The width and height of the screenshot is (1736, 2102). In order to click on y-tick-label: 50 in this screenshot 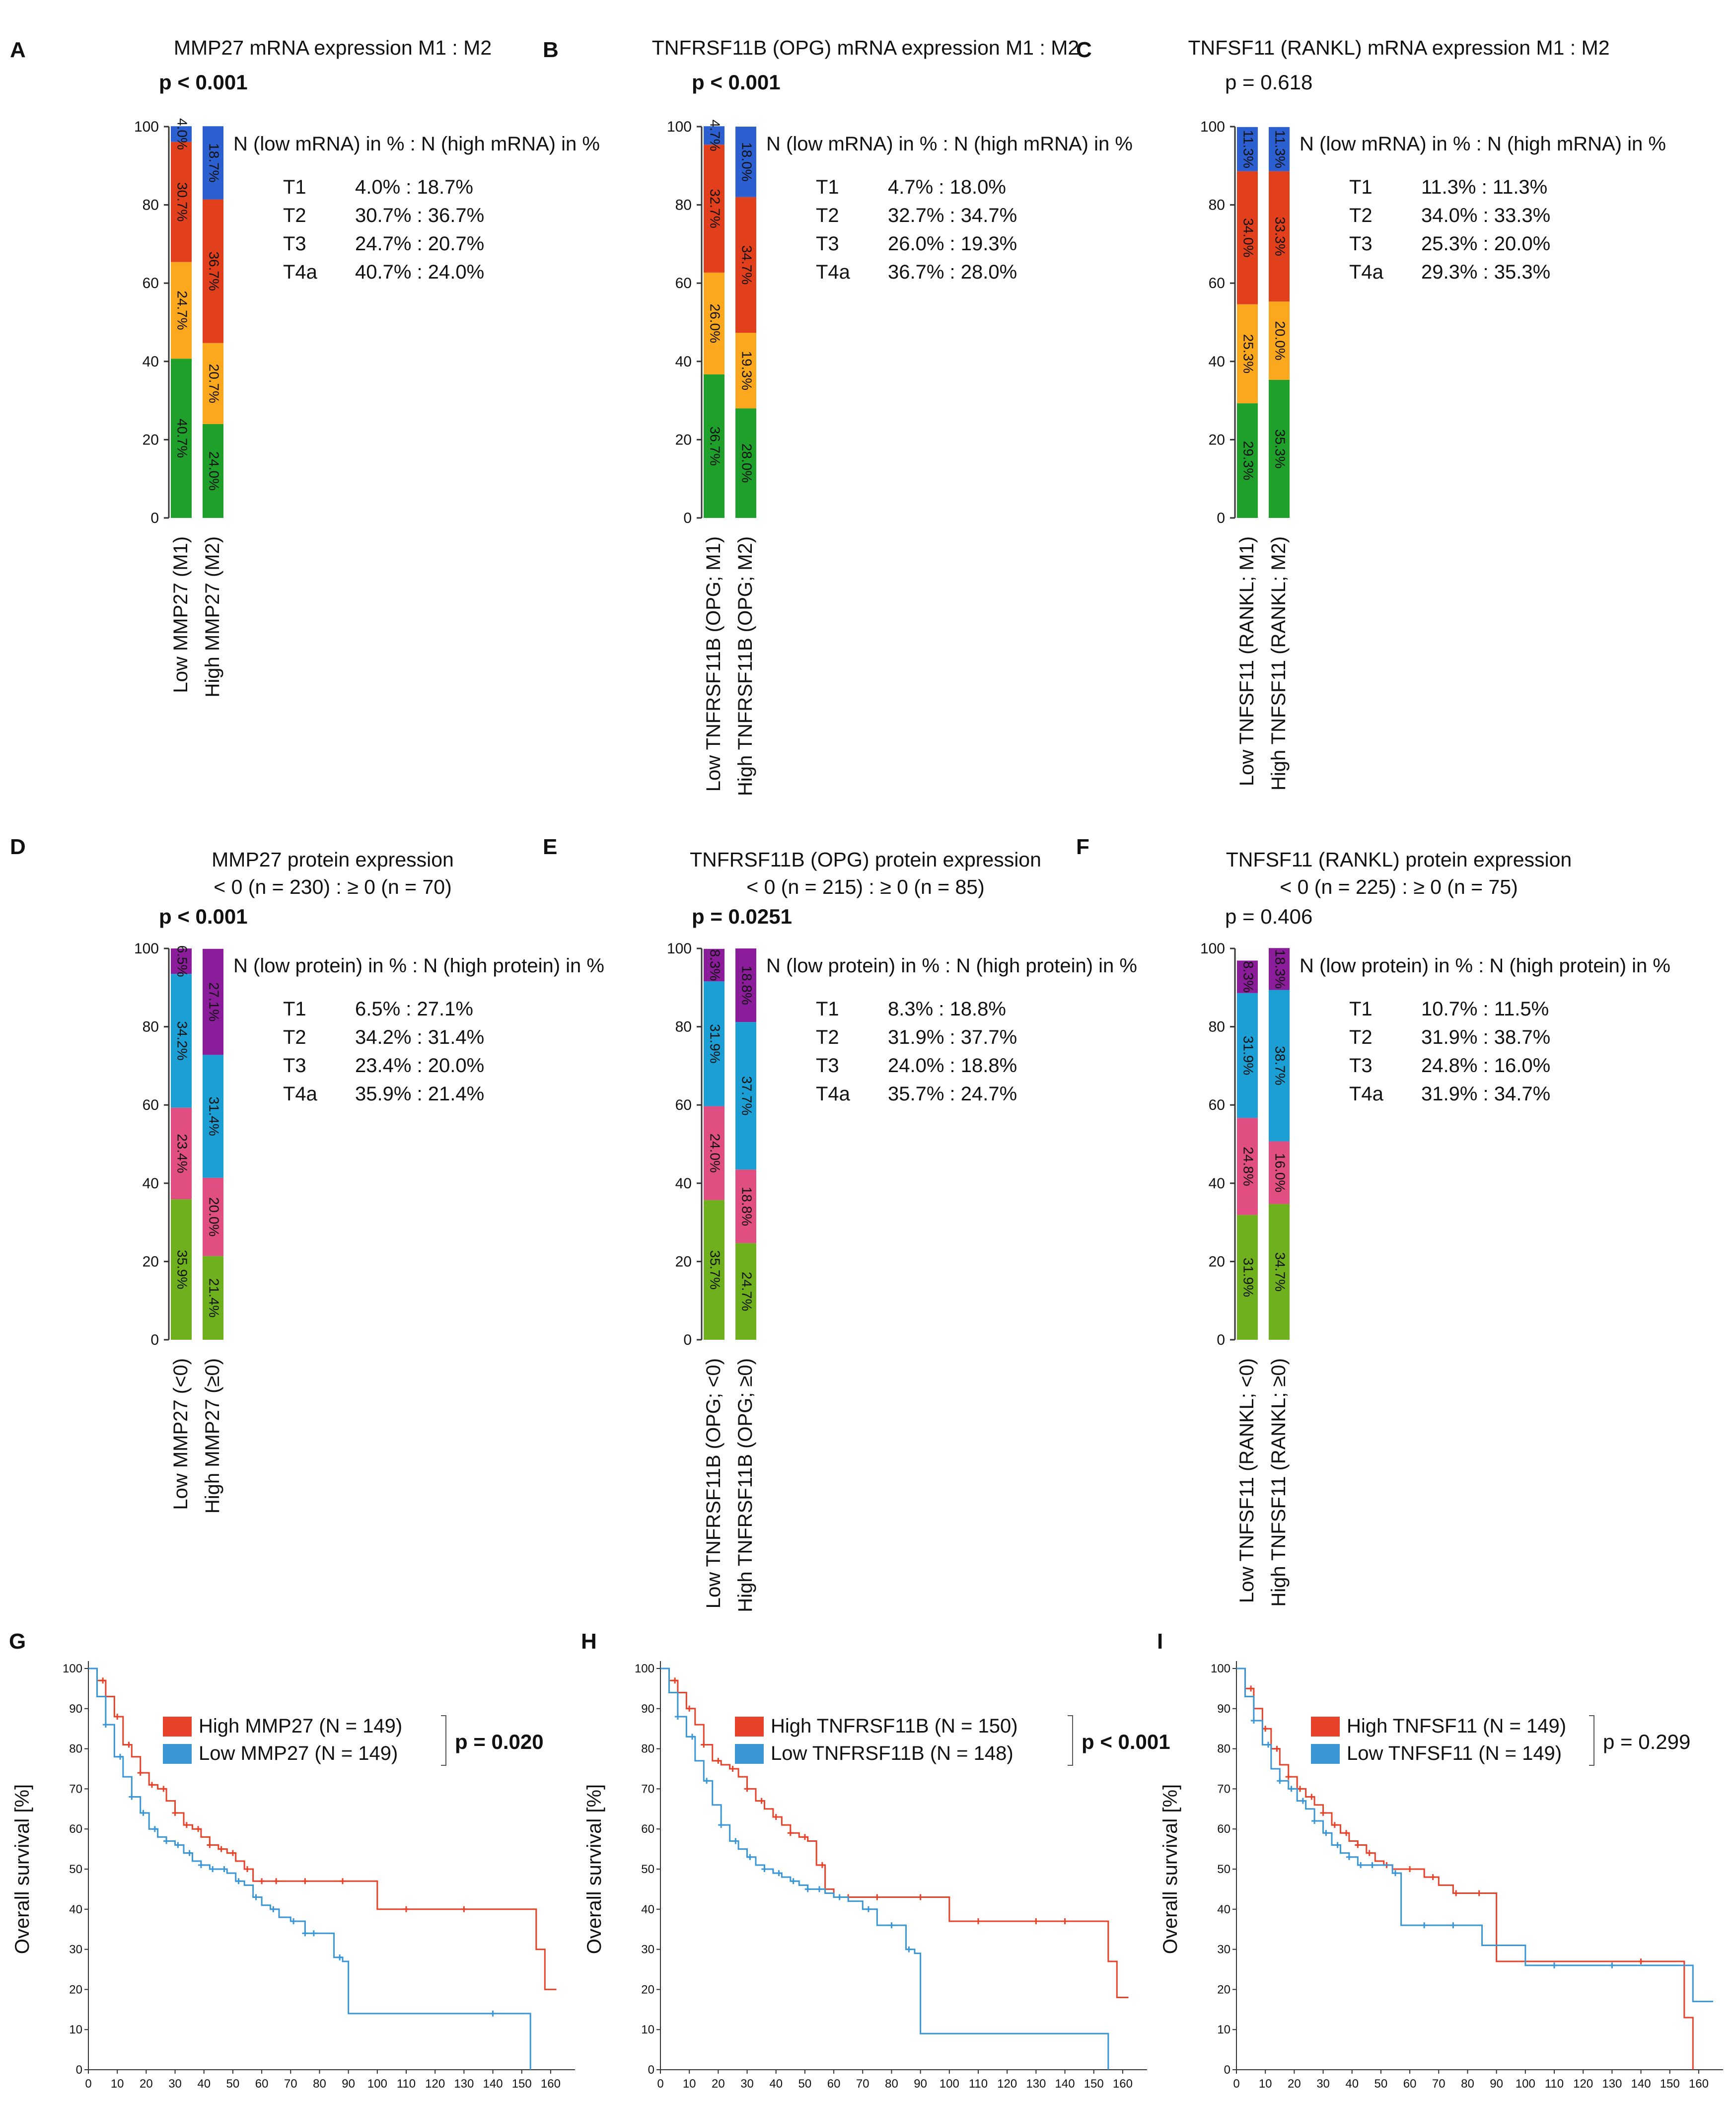, I will do `click(1224, 1869)`.